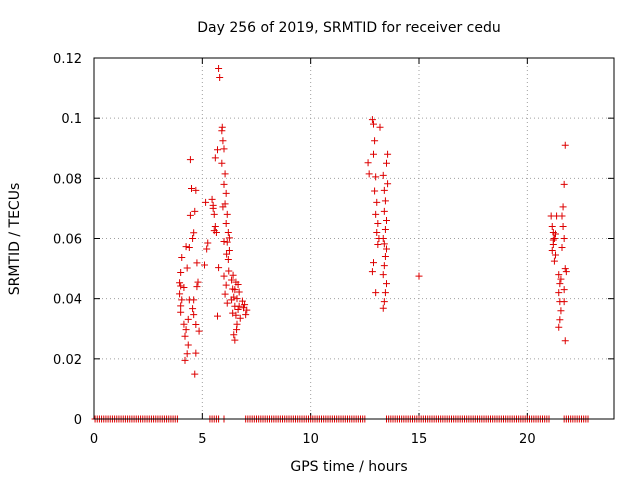 This screenshot has width=640, height=484. I want to click on y-tick-label: 0.12, so click(67, 59).